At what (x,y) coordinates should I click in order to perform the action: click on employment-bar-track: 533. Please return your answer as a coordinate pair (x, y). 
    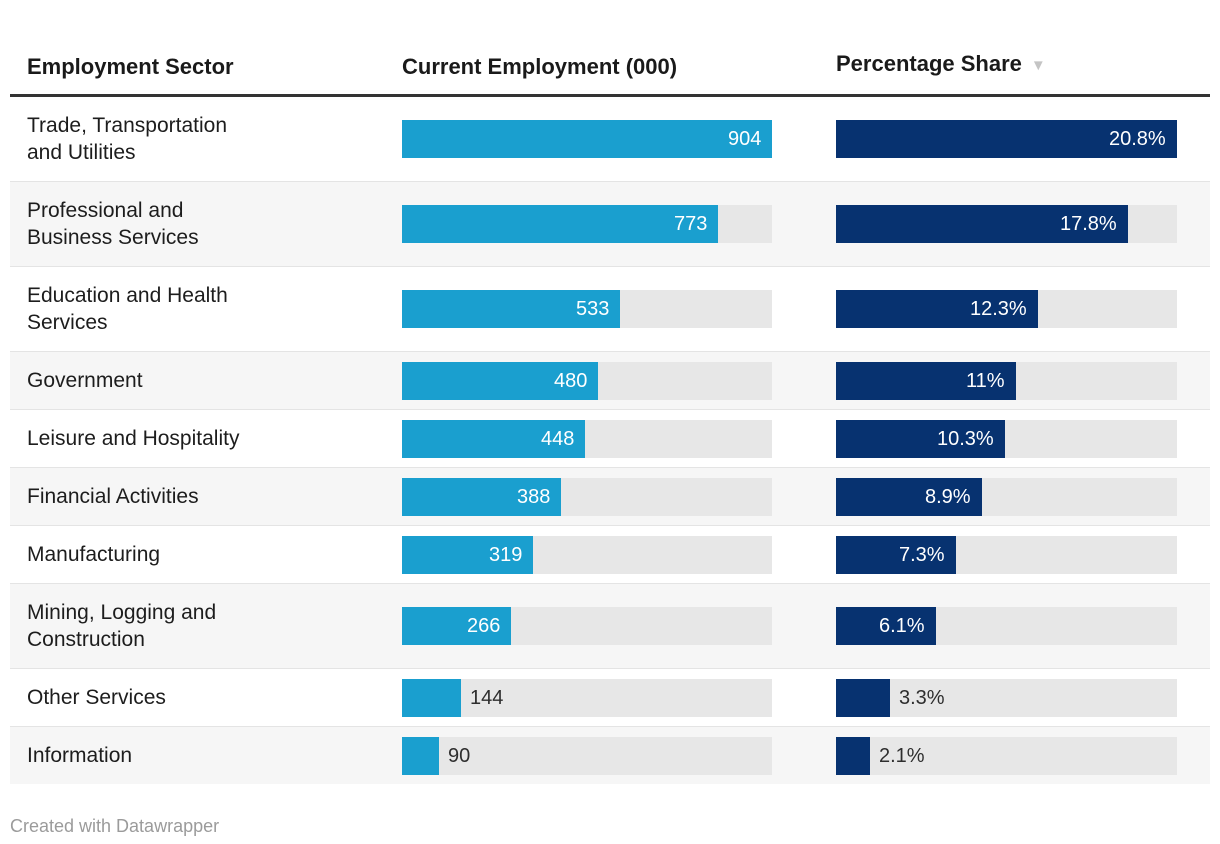
    Looking at the image, I should click on (587, 309).